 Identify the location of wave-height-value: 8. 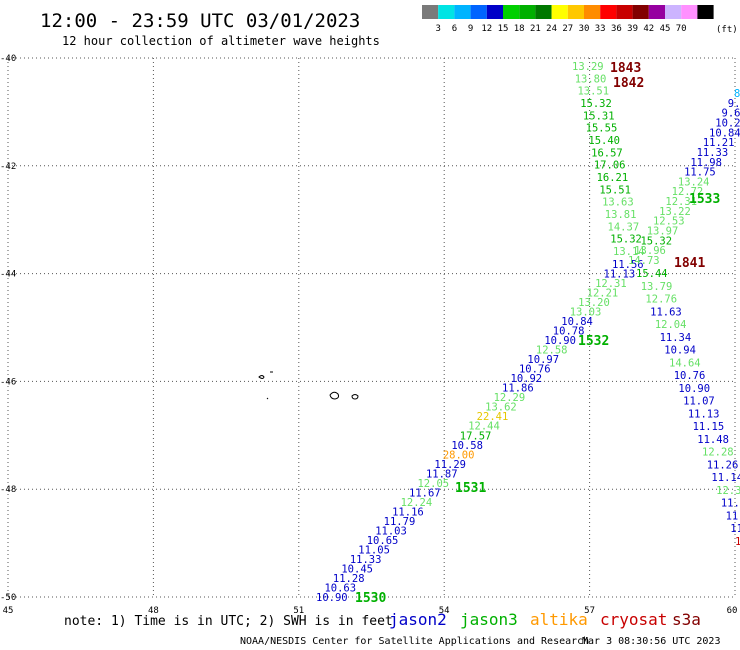
(737, 94).